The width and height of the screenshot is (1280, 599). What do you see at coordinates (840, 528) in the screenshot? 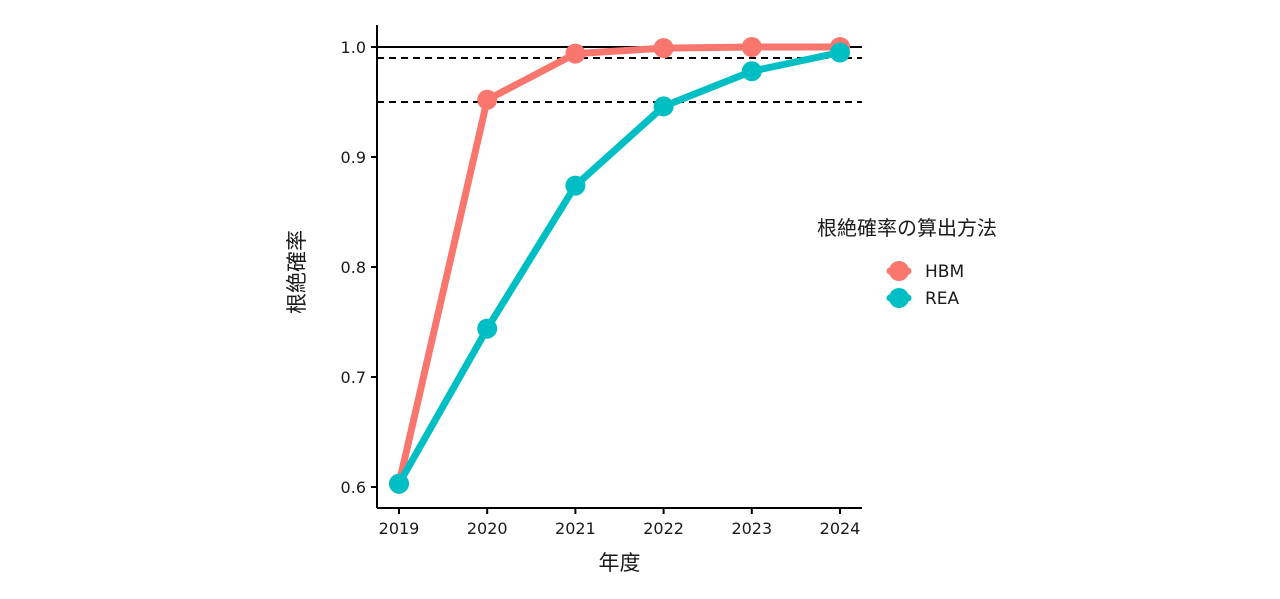
I see `x-tick-label: 2024` at bounding box center [840, 528].